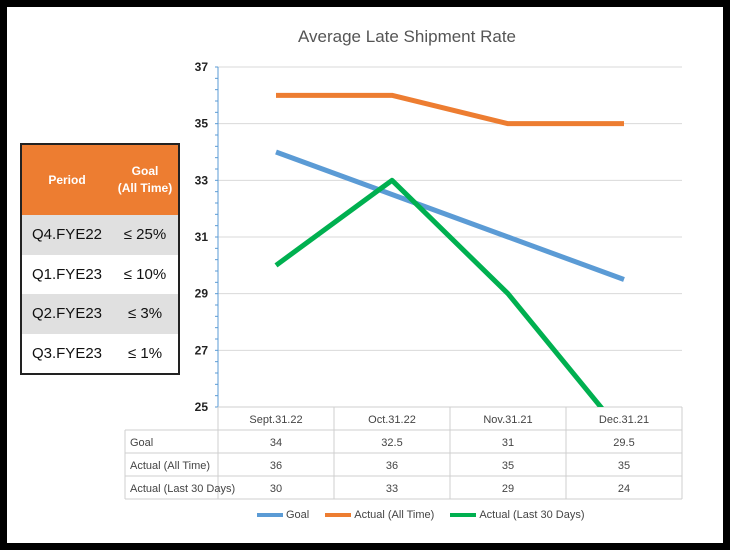  I want to click on data-label: 29, so click(508, 489).